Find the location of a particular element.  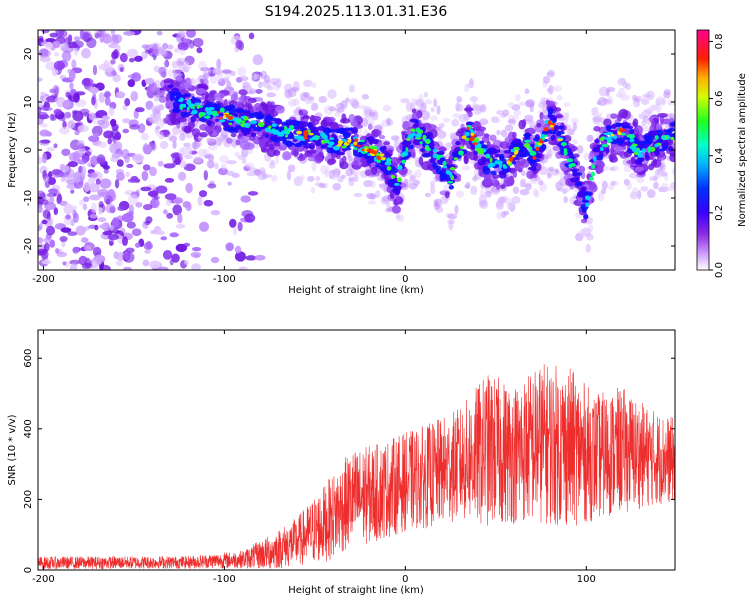

colorbar-ticks: 0.0 0.2 0.4 0.6 0.8 is located at coordinates (717, 155).